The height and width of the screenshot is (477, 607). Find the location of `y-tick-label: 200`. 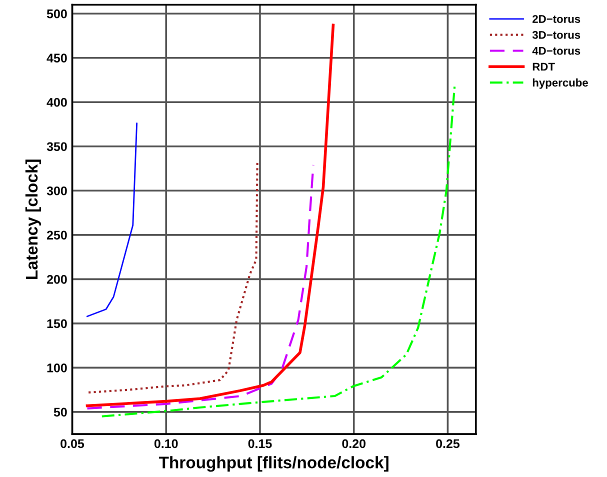

y-tick-label: 200 is located at coordinates (56, 279).